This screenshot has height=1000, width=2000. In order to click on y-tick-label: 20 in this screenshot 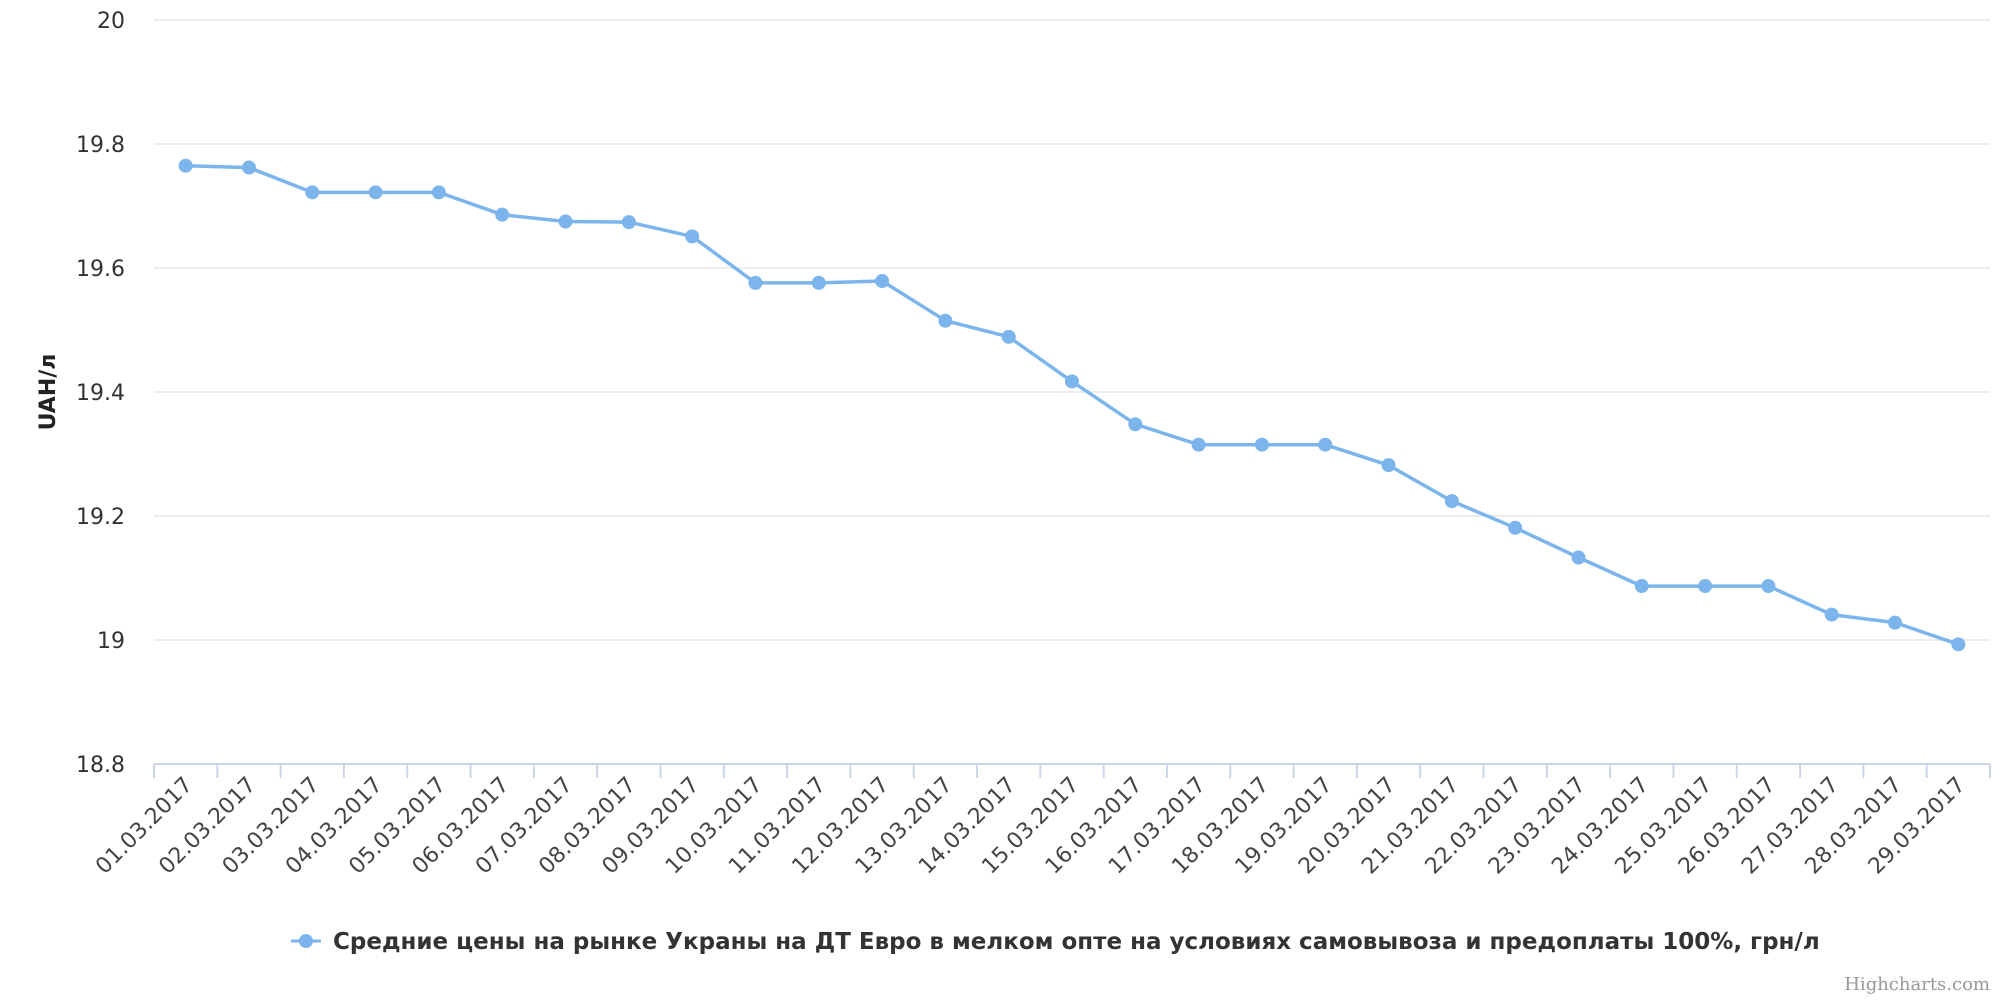, I will do `click(111, 21)`.